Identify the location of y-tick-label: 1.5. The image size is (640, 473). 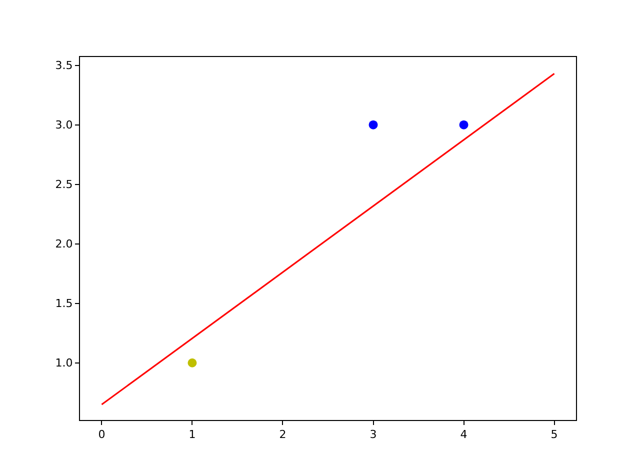
(64, 303).